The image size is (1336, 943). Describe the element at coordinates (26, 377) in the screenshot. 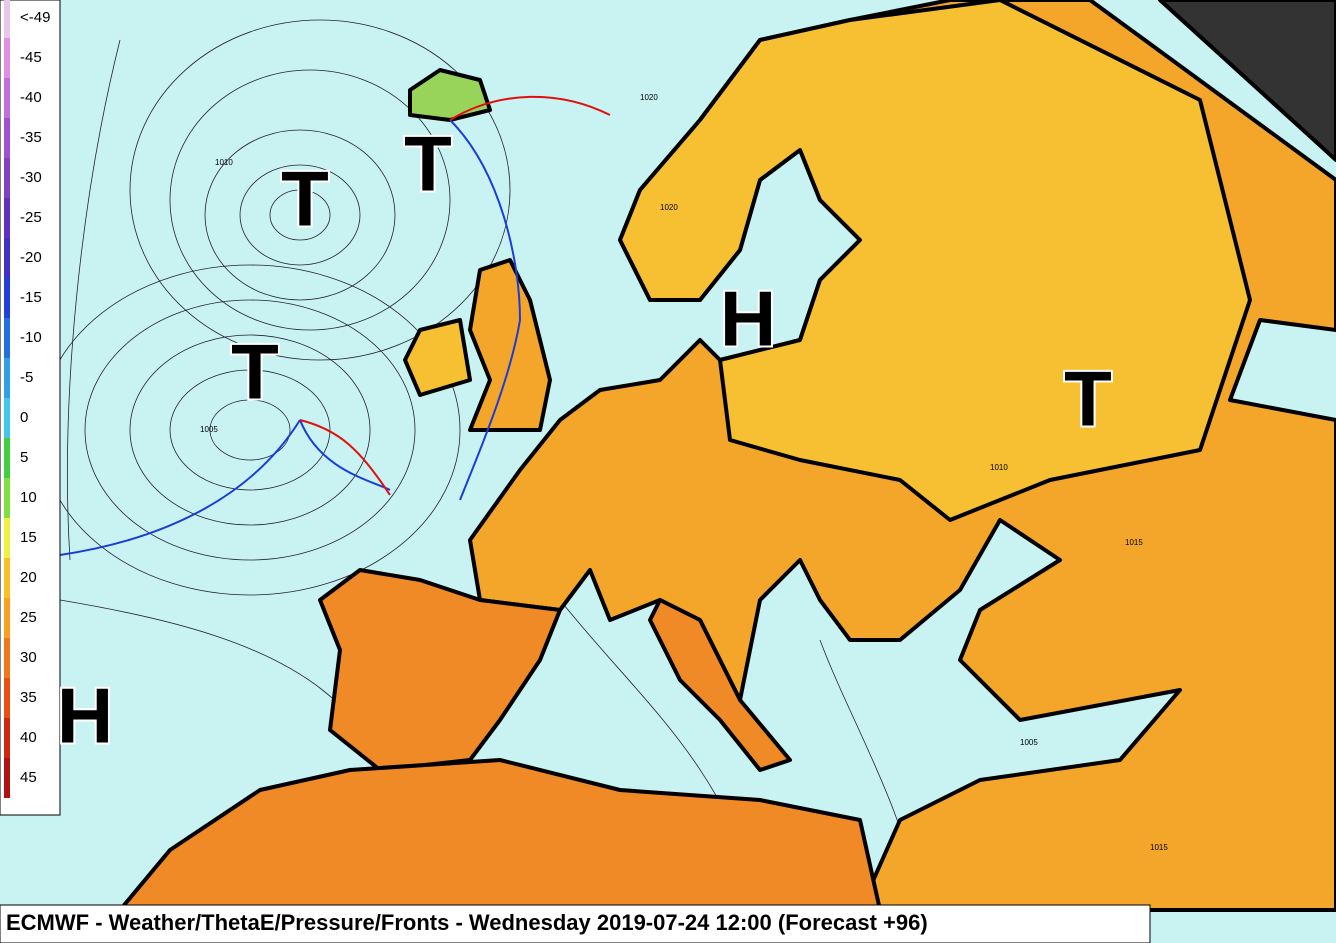

I see `legend-label: -5` at that location.